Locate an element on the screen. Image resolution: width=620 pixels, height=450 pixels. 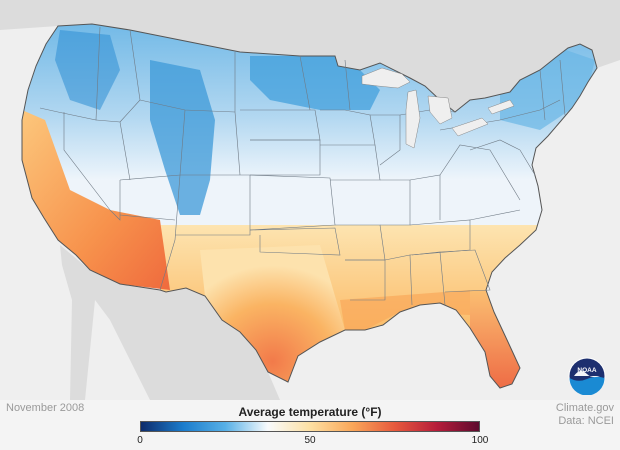
legend-tick-mid: 50 is located at coordinates (310, 440).